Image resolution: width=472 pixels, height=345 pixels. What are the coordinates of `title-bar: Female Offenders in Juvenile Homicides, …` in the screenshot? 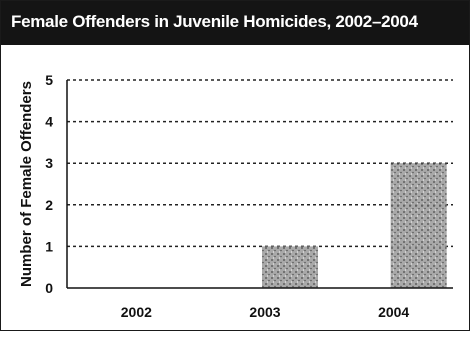 It's located at (235, 23).